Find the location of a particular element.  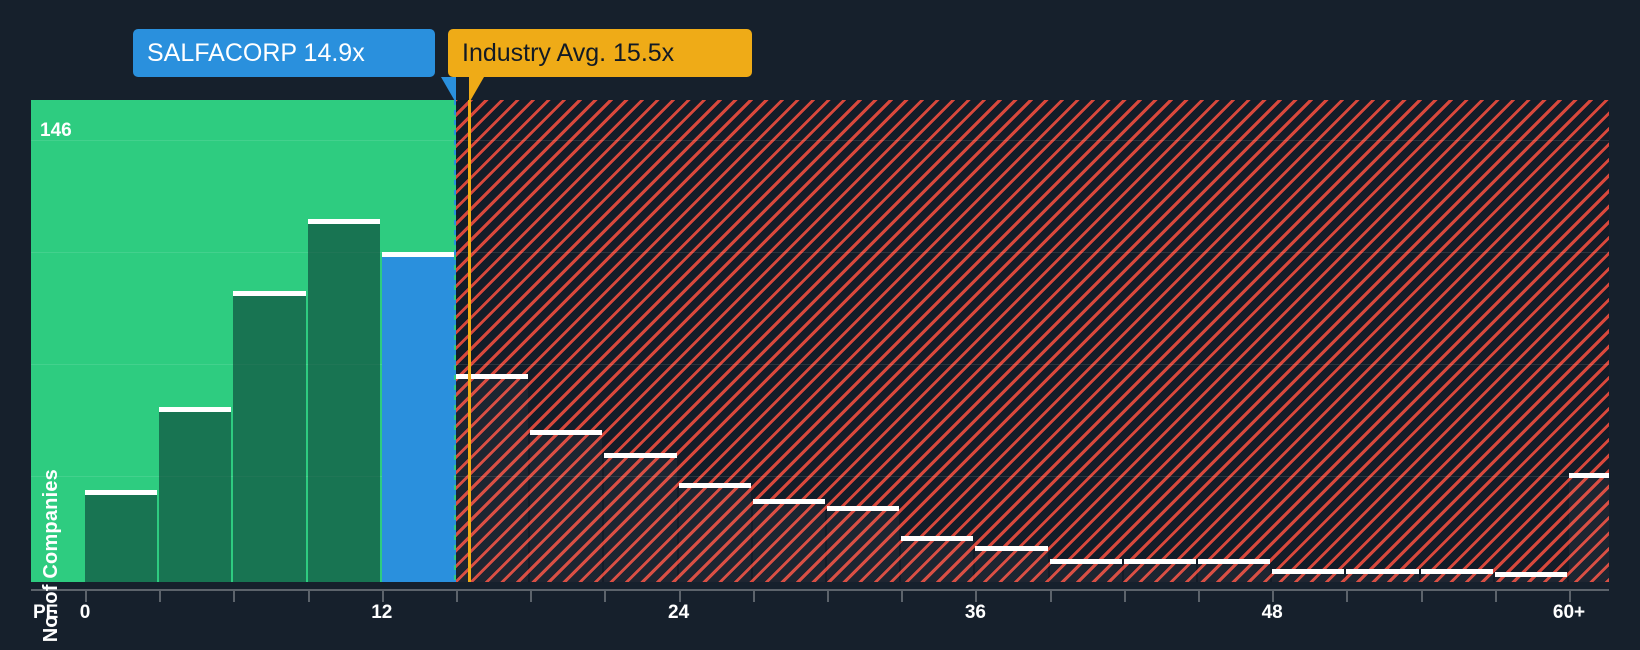

industry-tooltip-tail is located at coordinates (477, 90).